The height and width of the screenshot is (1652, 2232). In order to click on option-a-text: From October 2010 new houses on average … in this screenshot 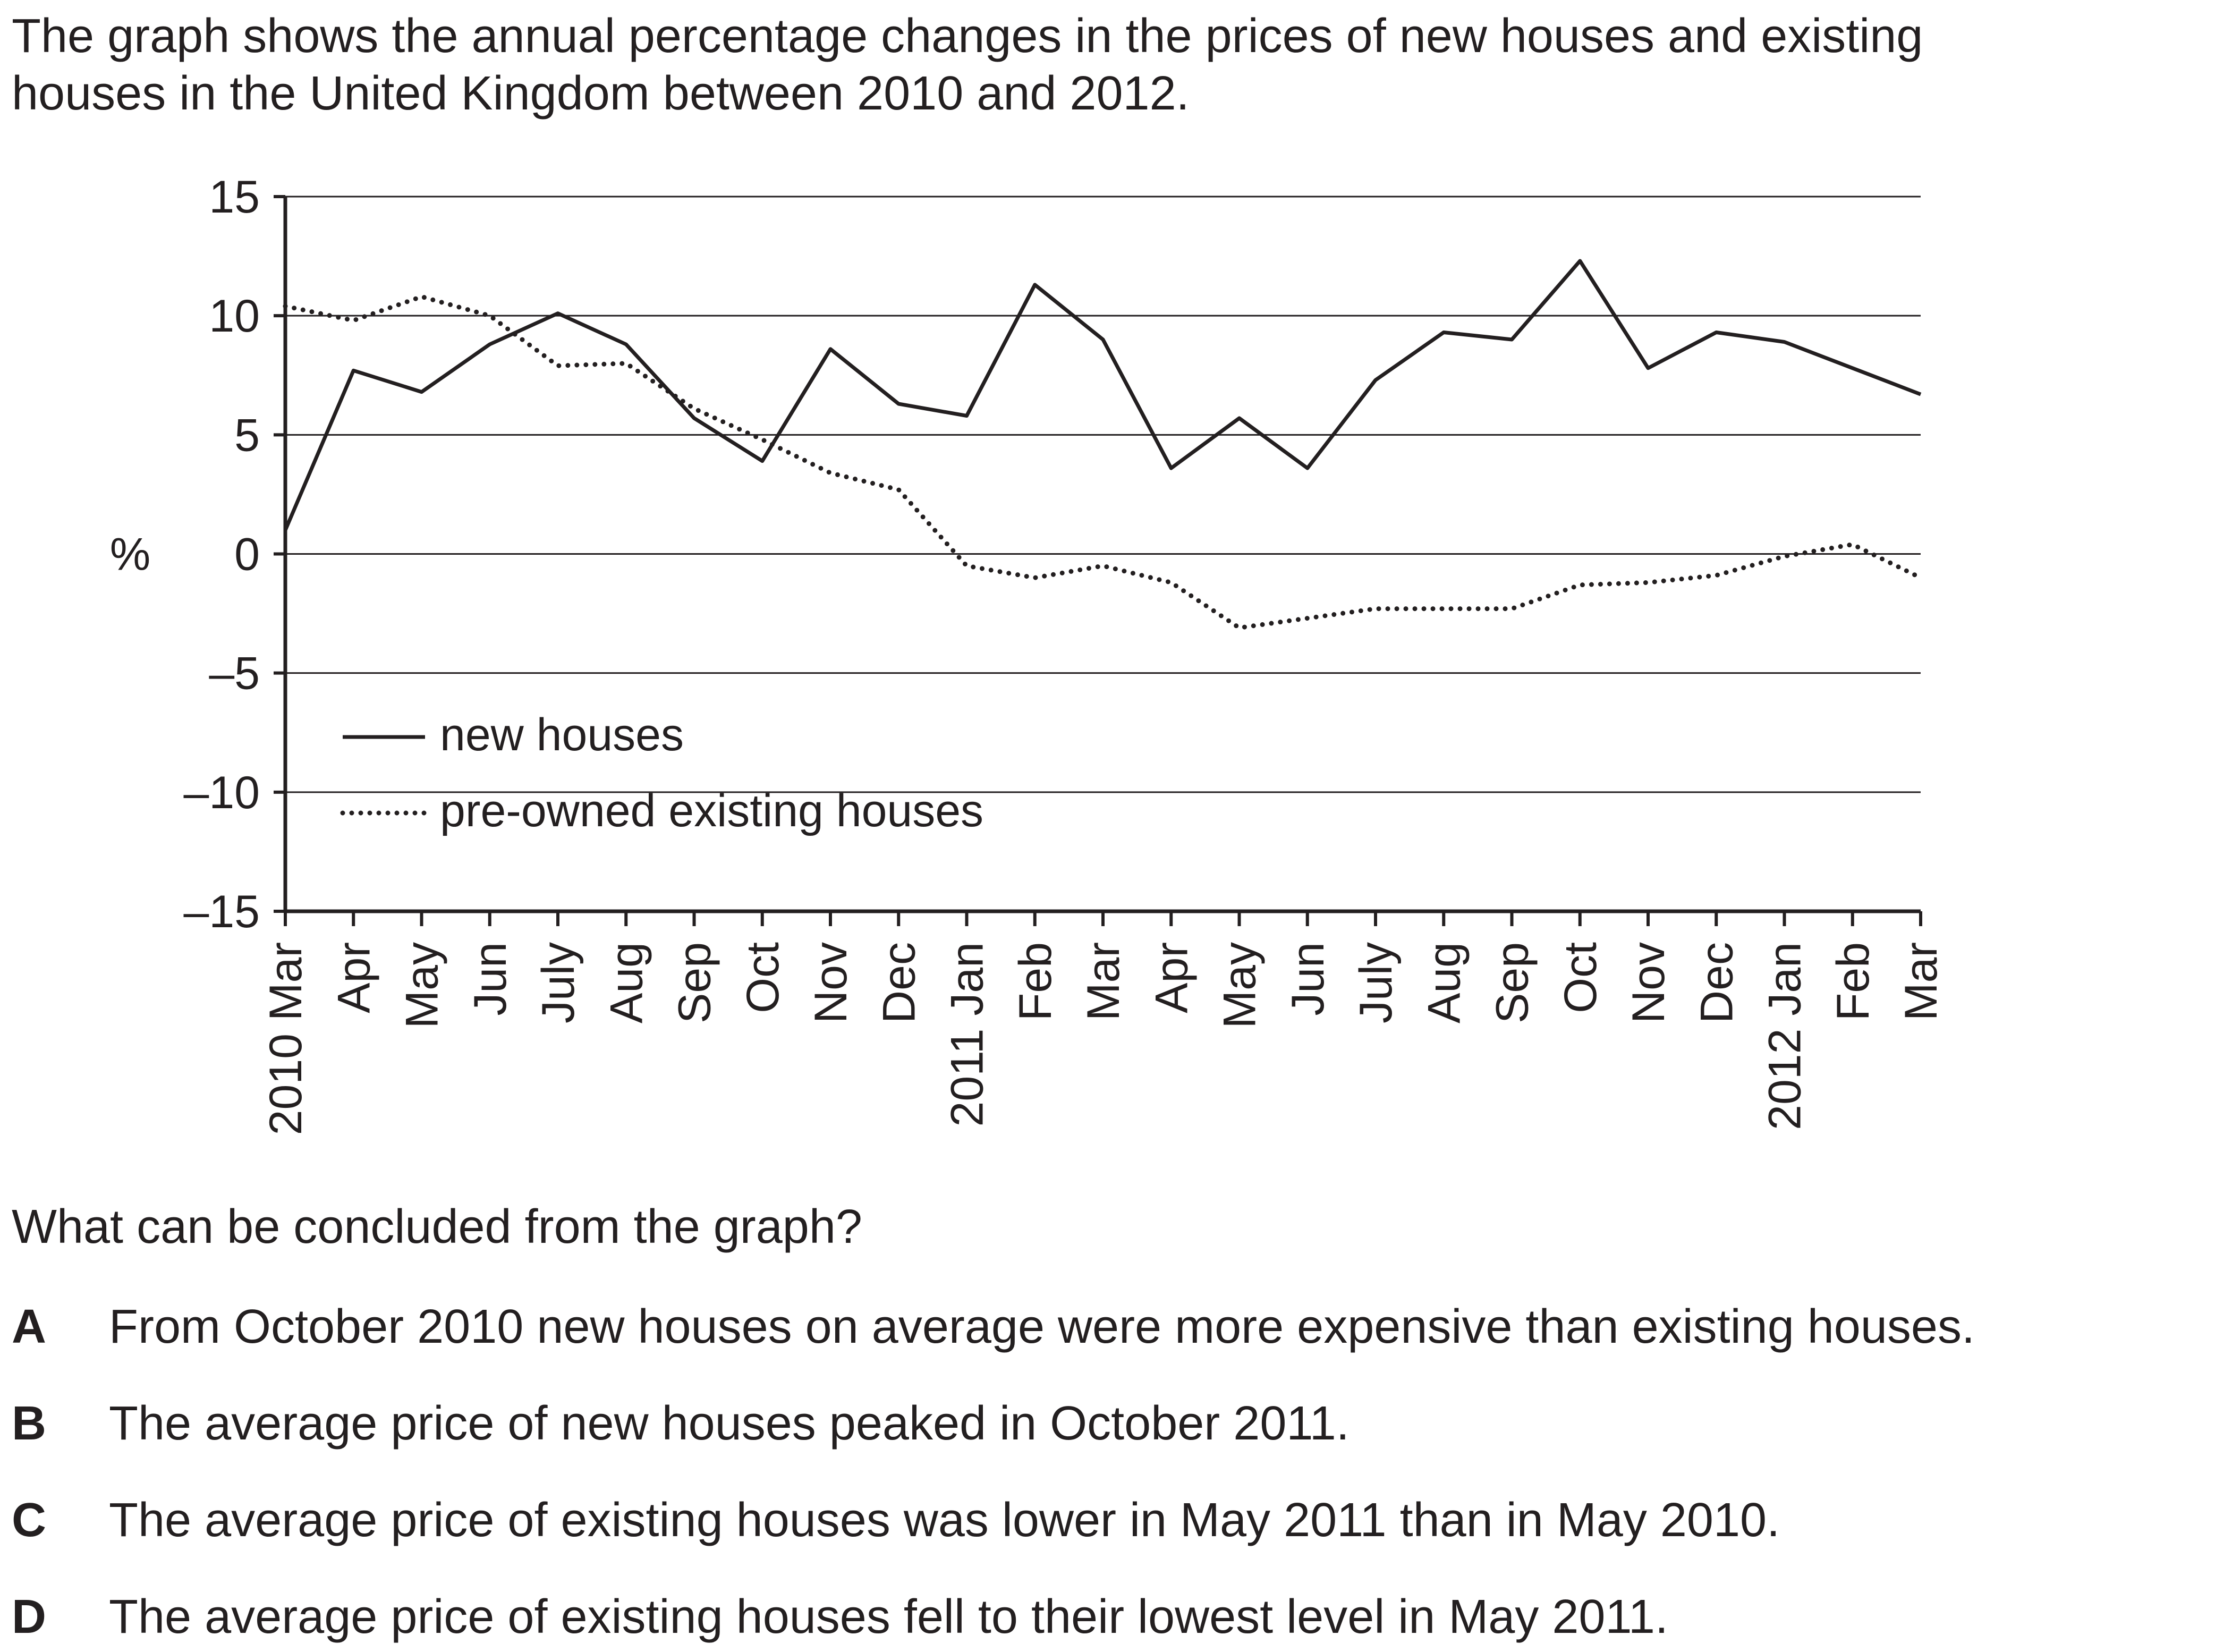, I will do `click(1042, 1326)`.